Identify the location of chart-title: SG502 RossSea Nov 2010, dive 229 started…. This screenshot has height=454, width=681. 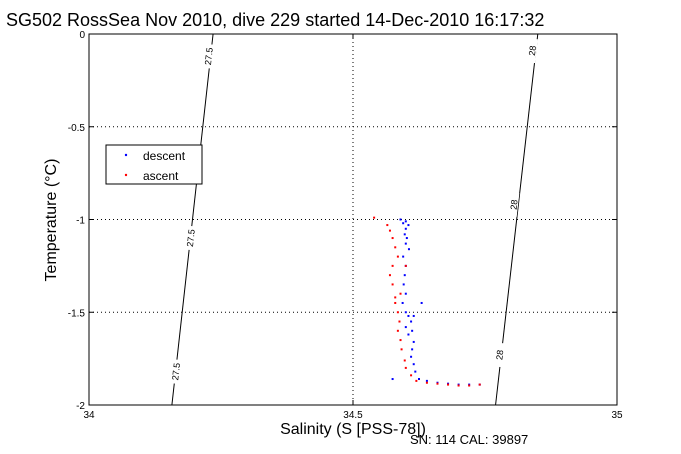
(275, 20).